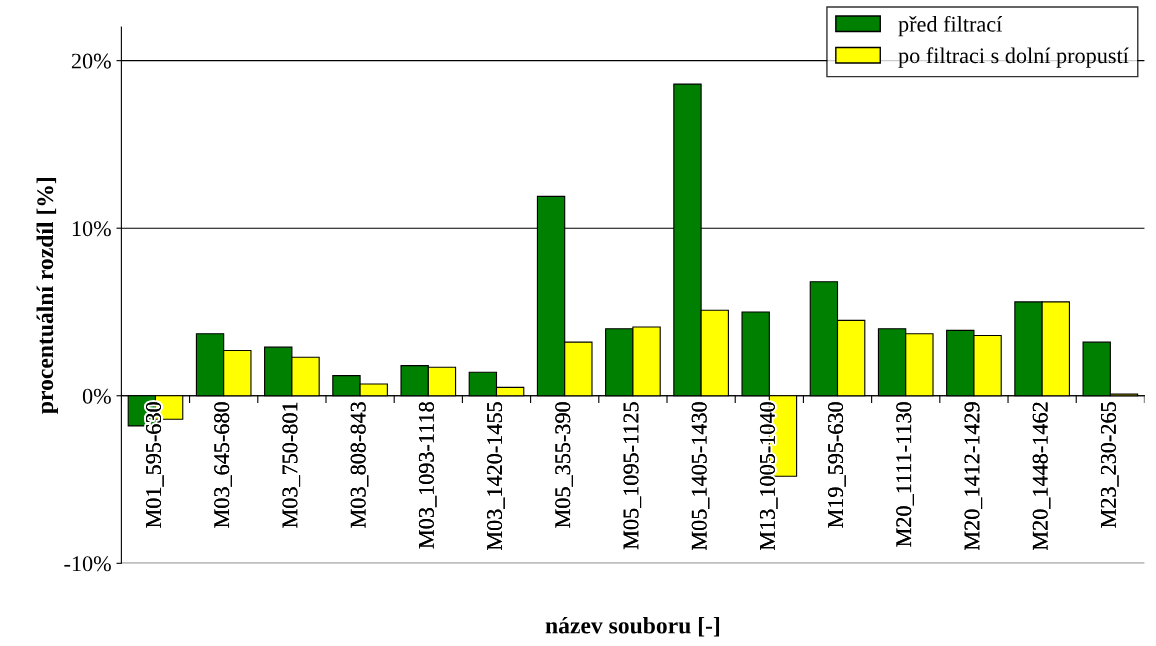  What do you see at coordinates (1013, 57) in the screenshot?
I see `legend-label: po filtraci s dolní propustí` at bounding box center [1013, 57].